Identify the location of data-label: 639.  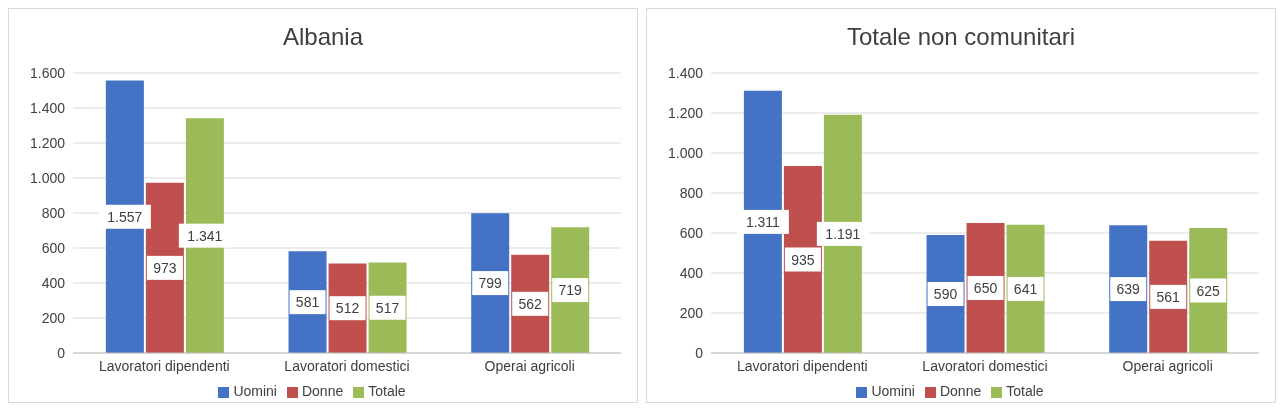
(1128, 289).